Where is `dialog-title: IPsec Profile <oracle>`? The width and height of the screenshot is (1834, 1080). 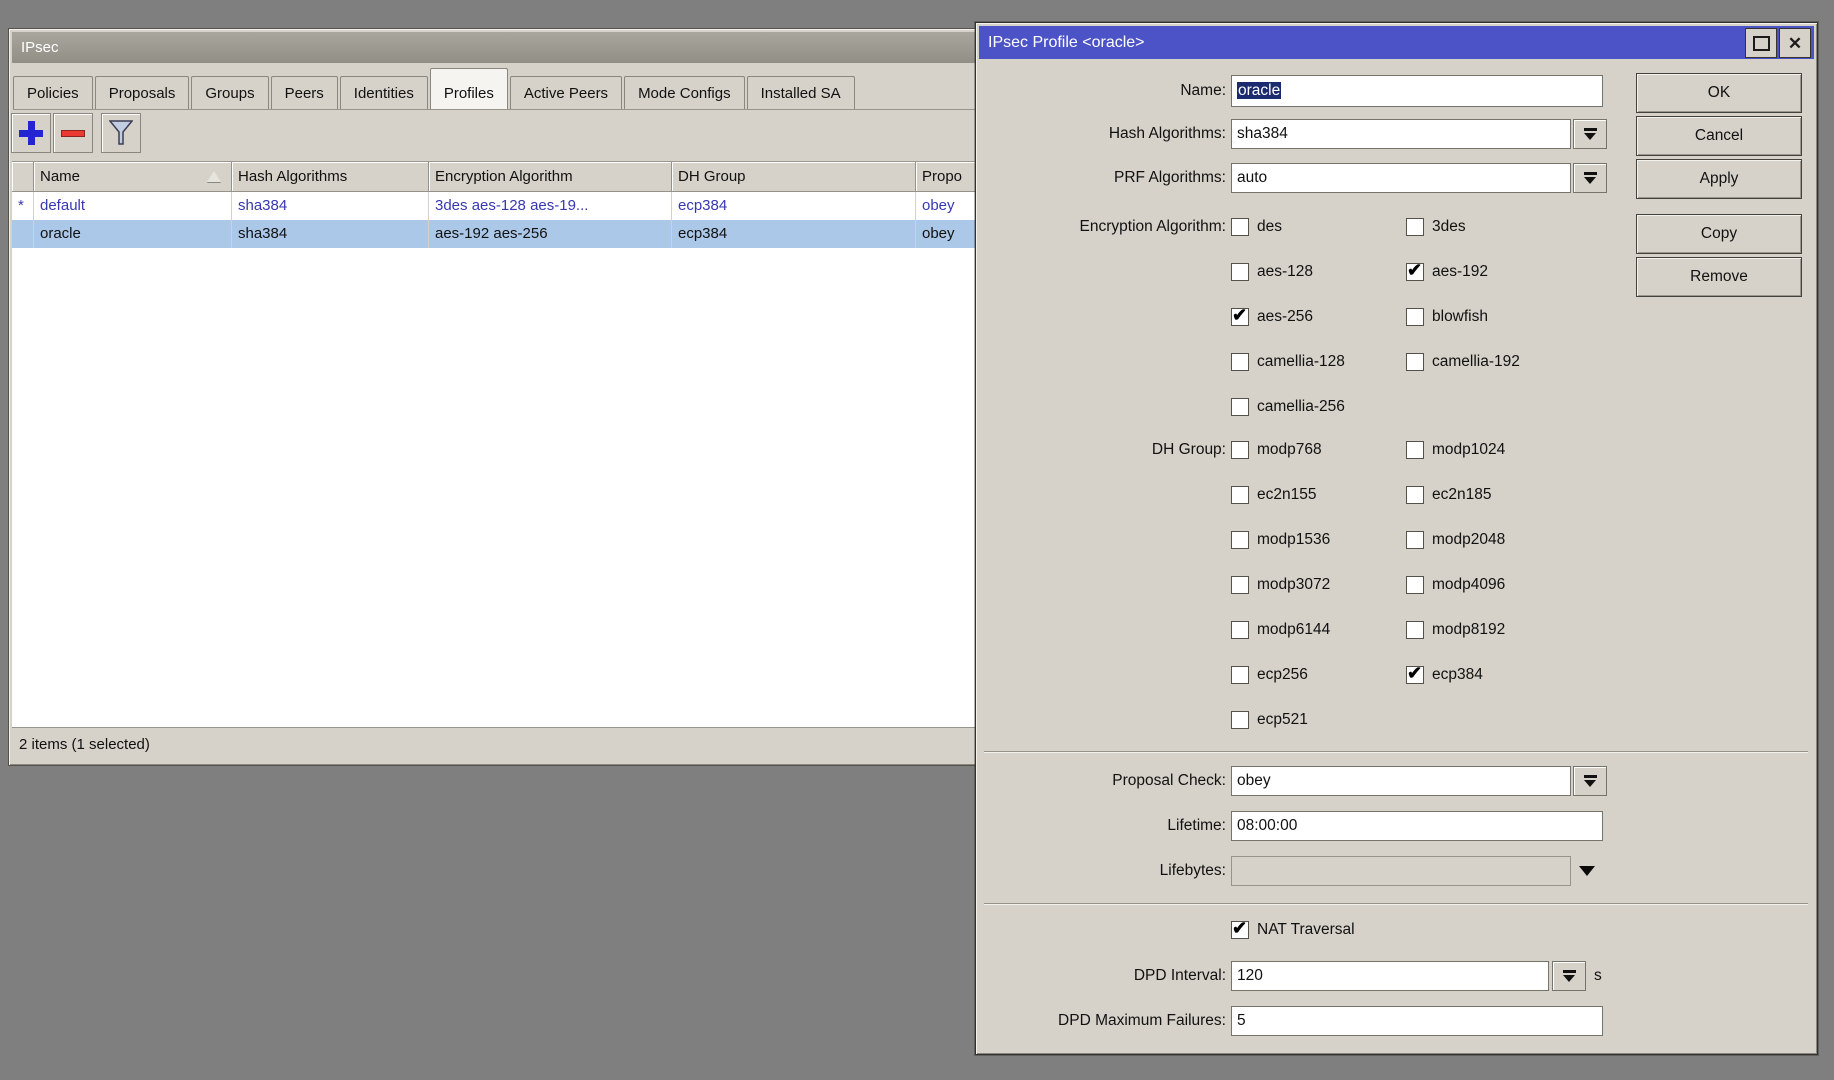
dialog-title: IPsec Profile <oracle> is located at coordinates (1066, 42).